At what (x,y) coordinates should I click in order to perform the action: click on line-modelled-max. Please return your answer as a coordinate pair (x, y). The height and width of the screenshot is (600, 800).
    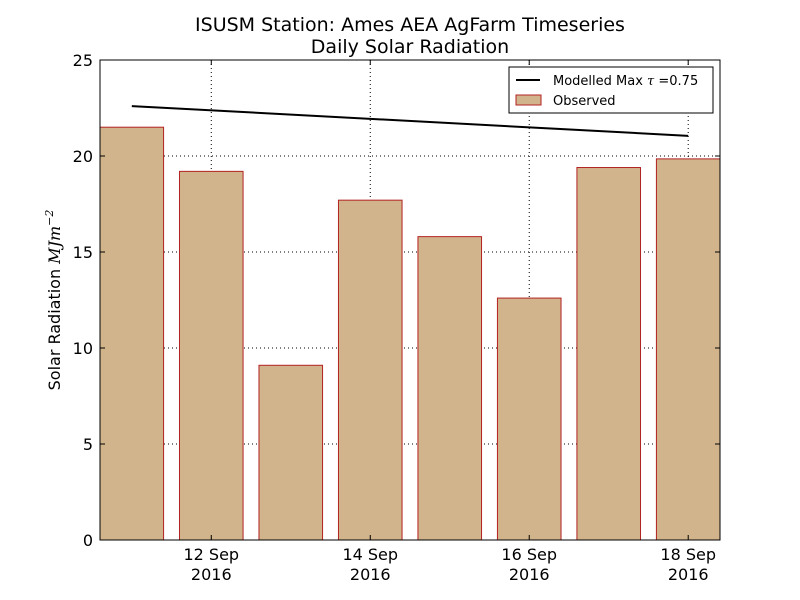
    Looking at the image, I should click on (410, 121).